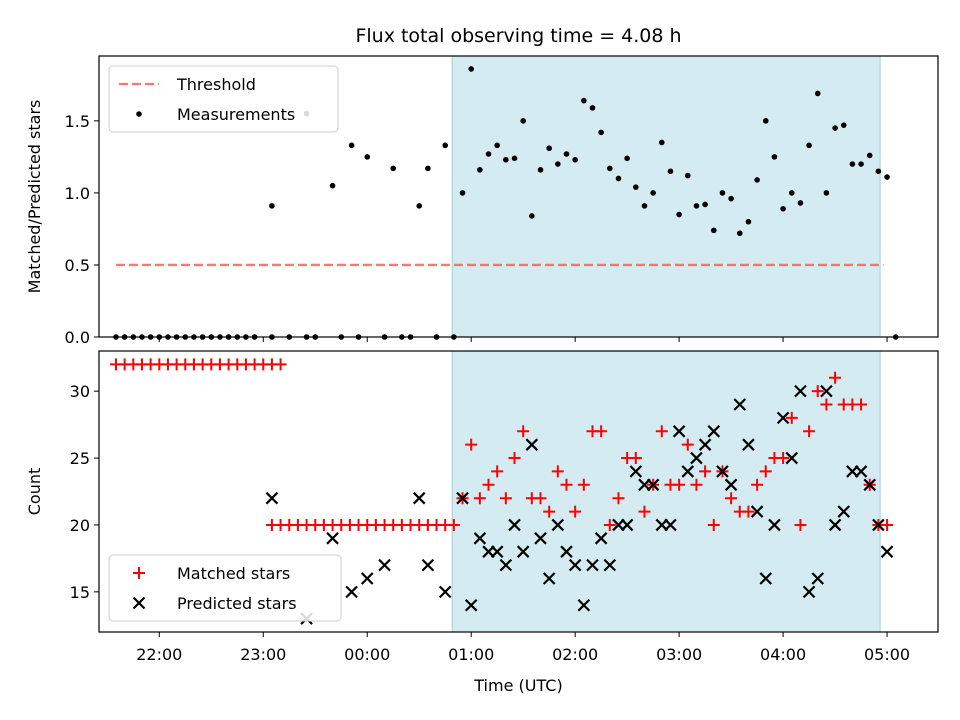 This screenshot has height=720, width=960. I want to click on x-tick-label: 22:00, so click(159, 654).